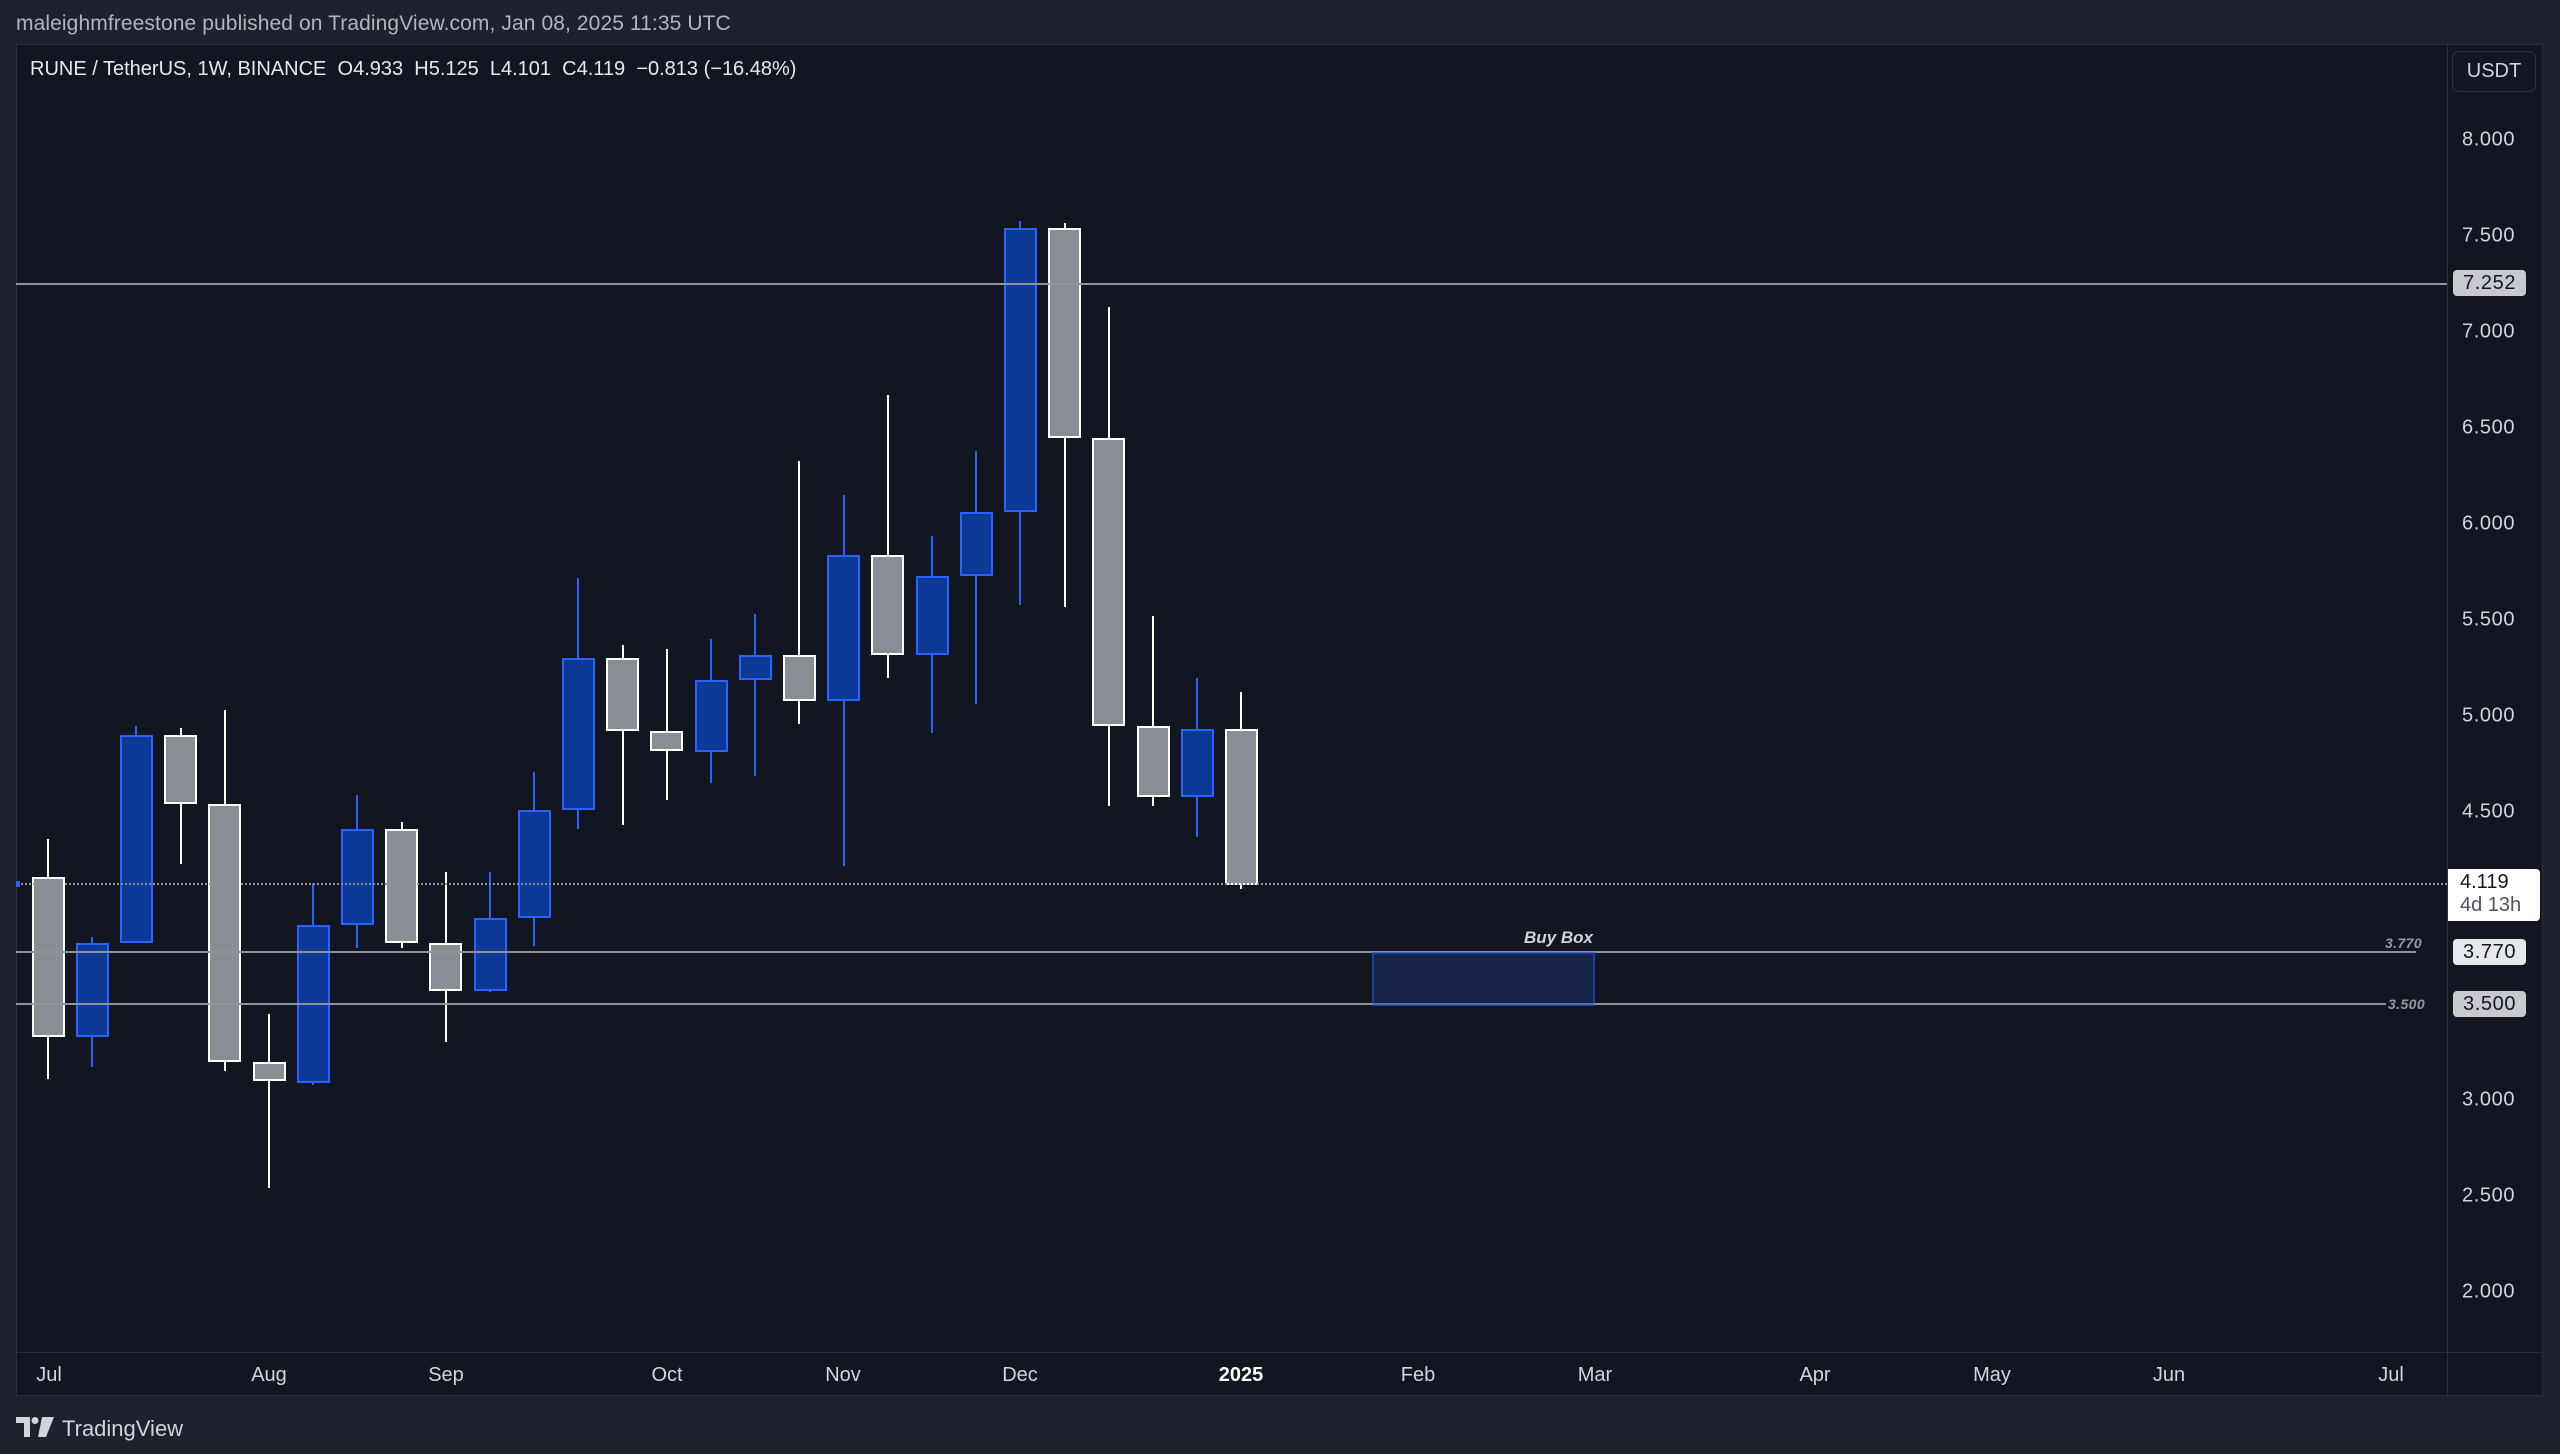 The height and width of the screenshot is (1454, 2560). Describe the element at coordinates (2489, 619) in the screenshot. I see `price-tick: 5.500` at that location.